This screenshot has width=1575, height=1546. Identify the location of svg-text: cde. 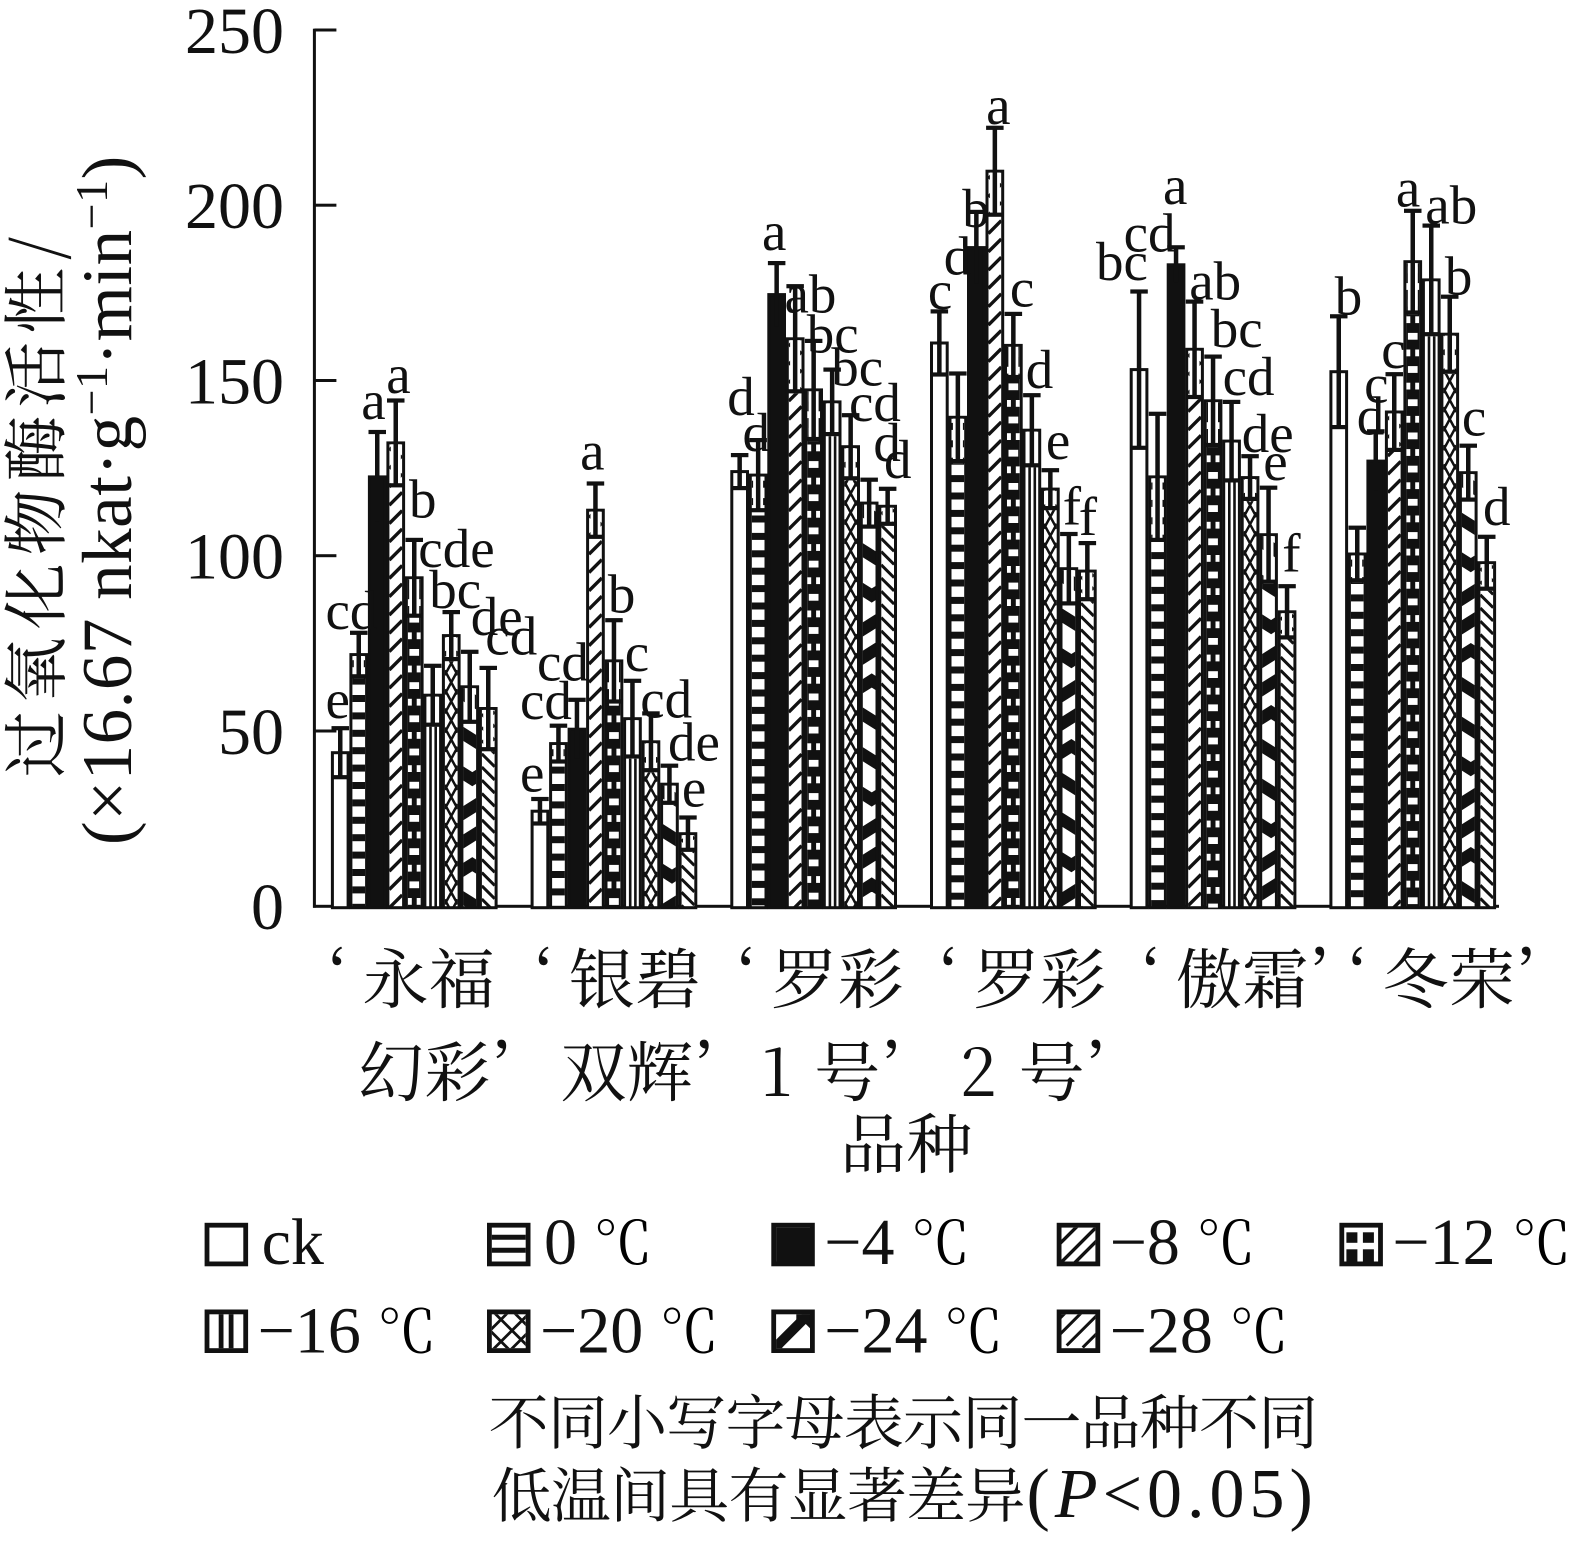
(456, 548).